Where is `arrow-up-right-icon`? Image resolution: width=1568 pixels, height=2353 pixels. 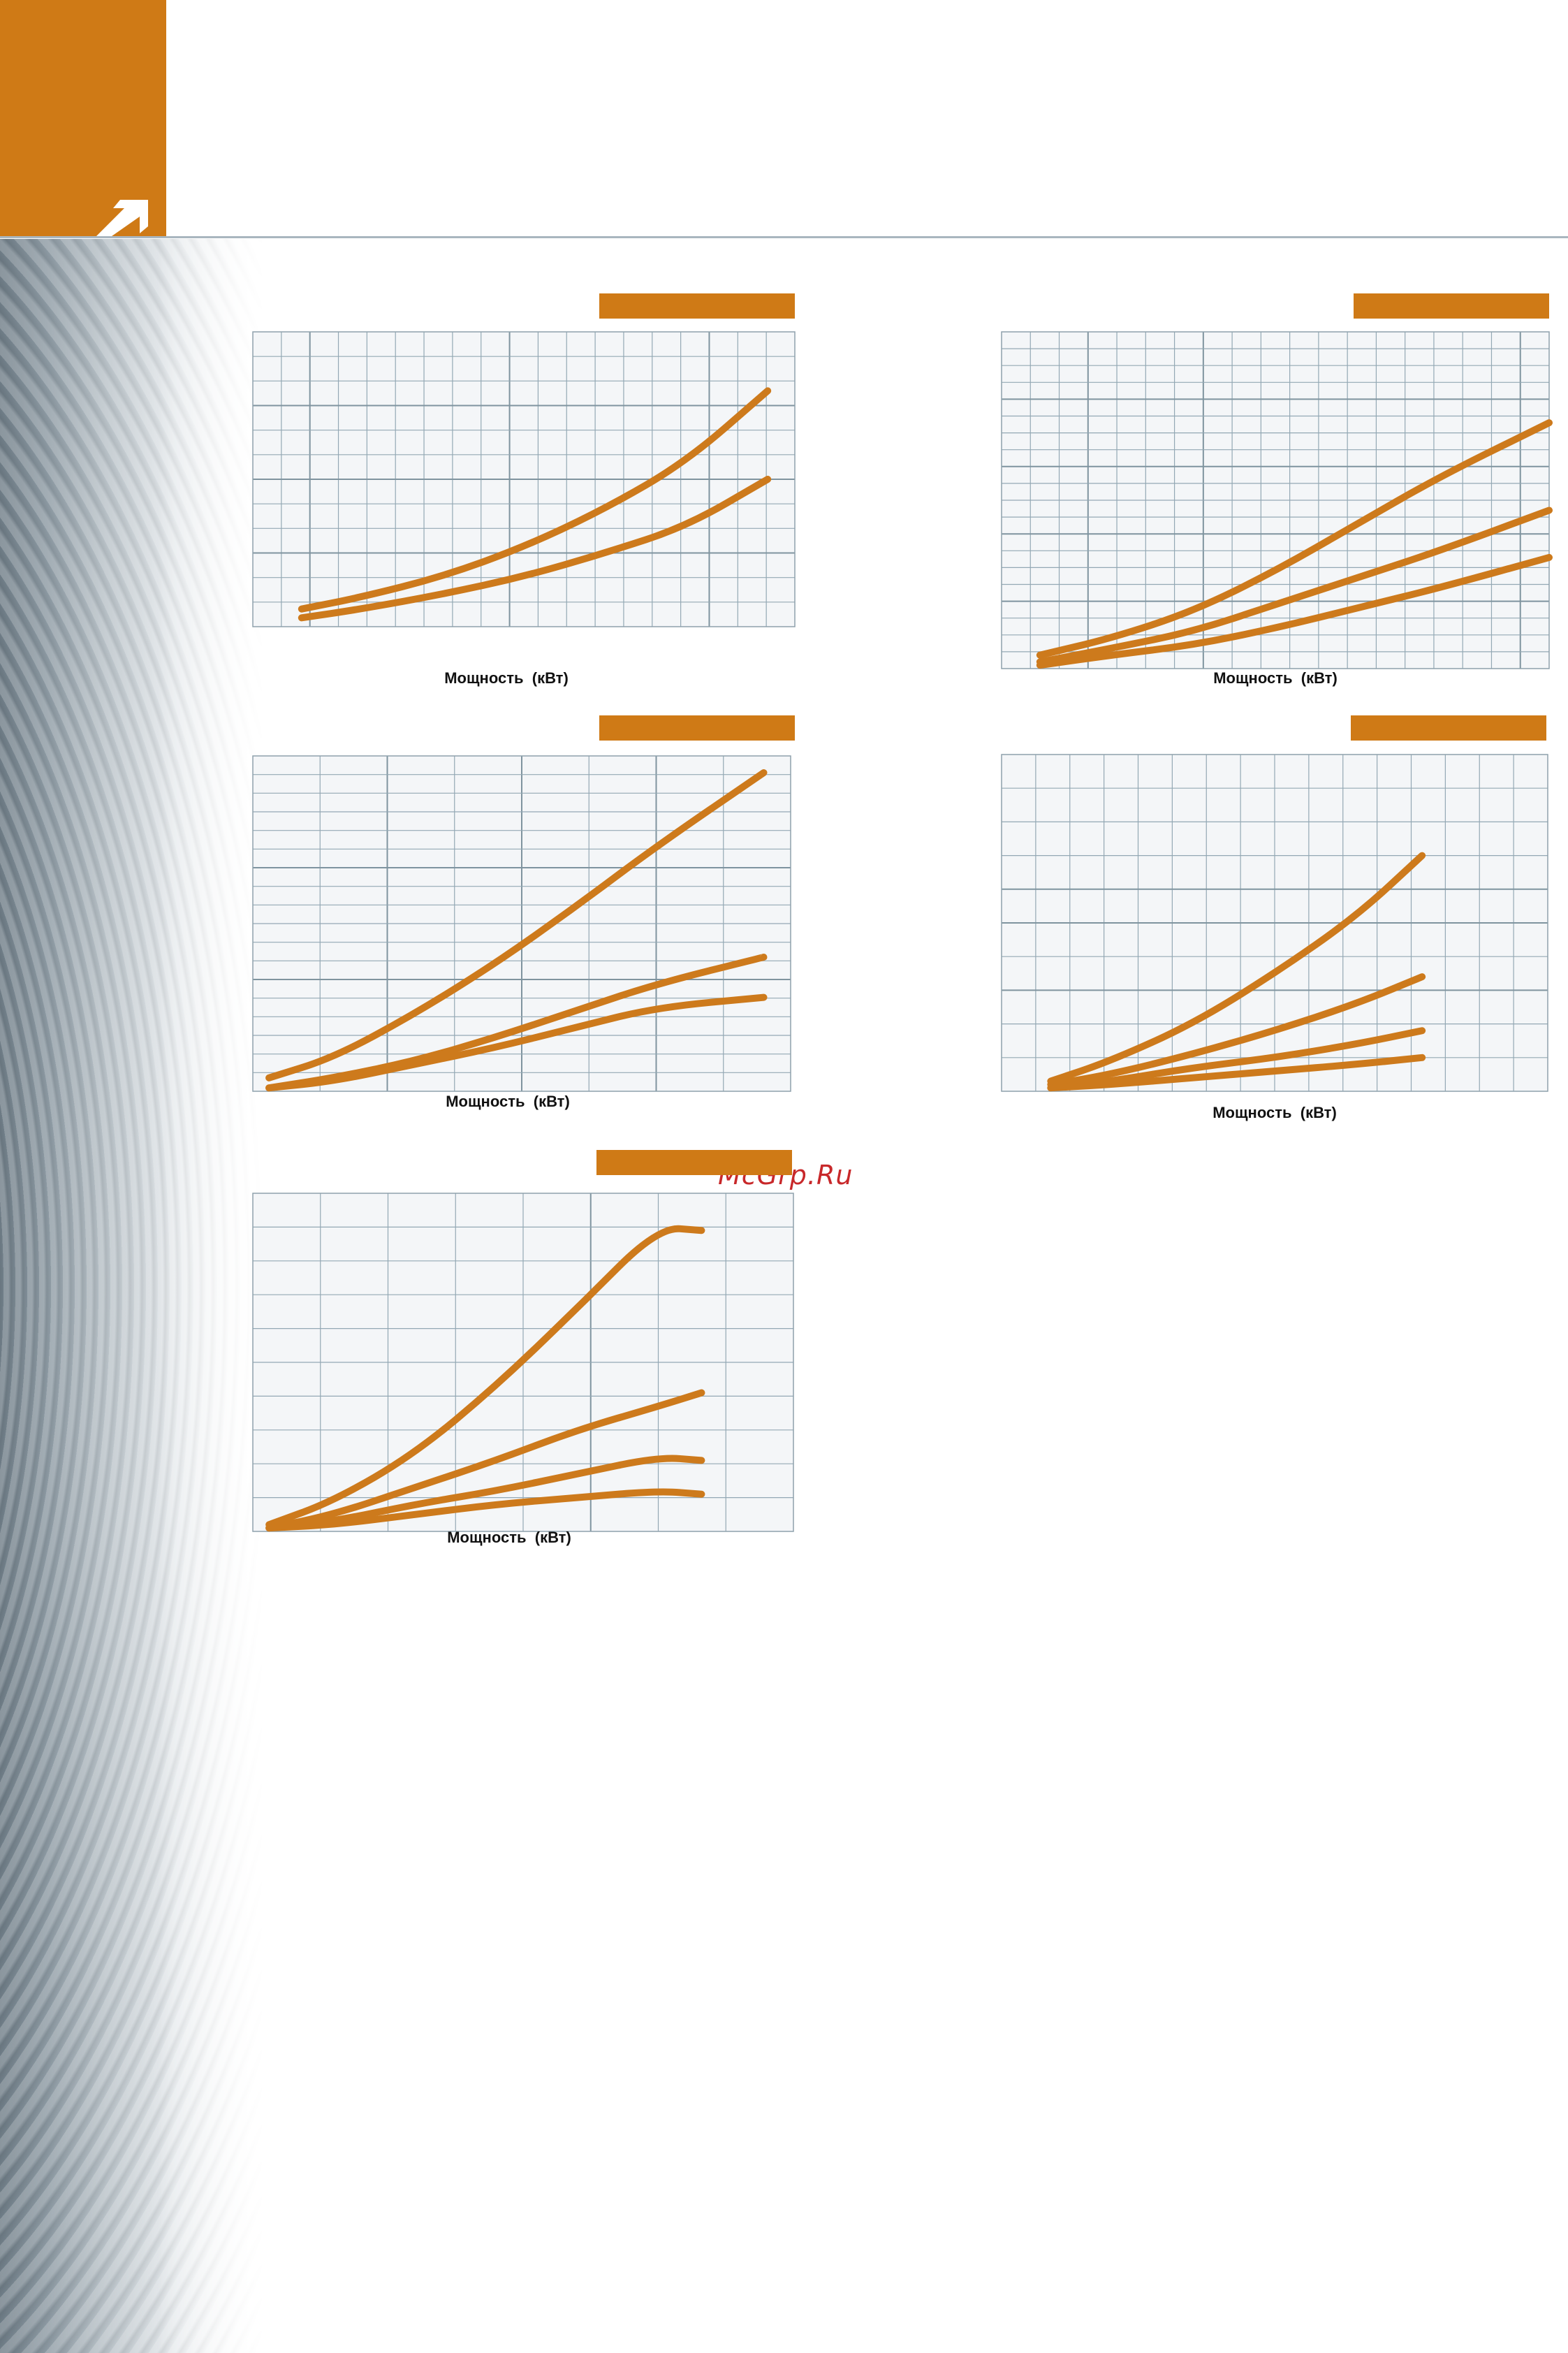
arrow-up-right-icon is located at coordinates (122, 218).